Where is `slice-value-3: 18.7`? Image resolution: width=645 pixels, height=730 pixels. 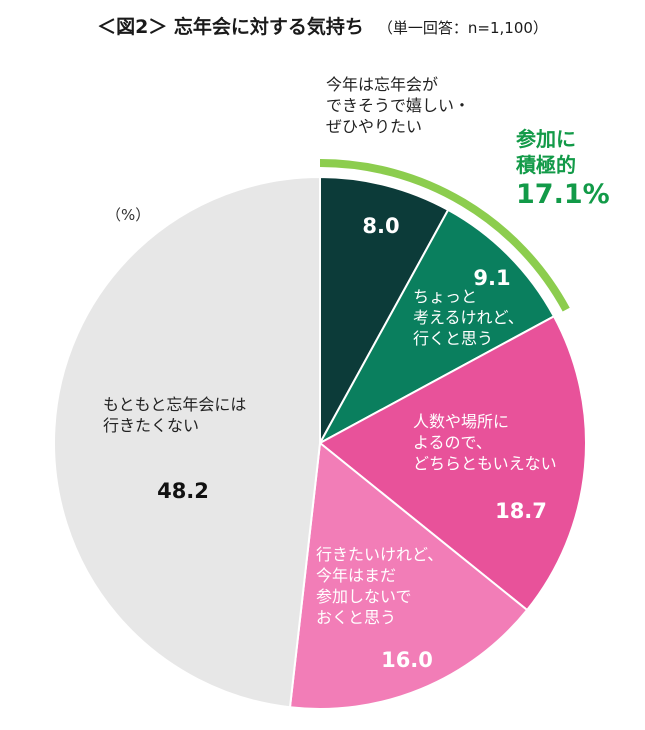
slice-value-3: 18.7 is located at coordinates (521, 511).